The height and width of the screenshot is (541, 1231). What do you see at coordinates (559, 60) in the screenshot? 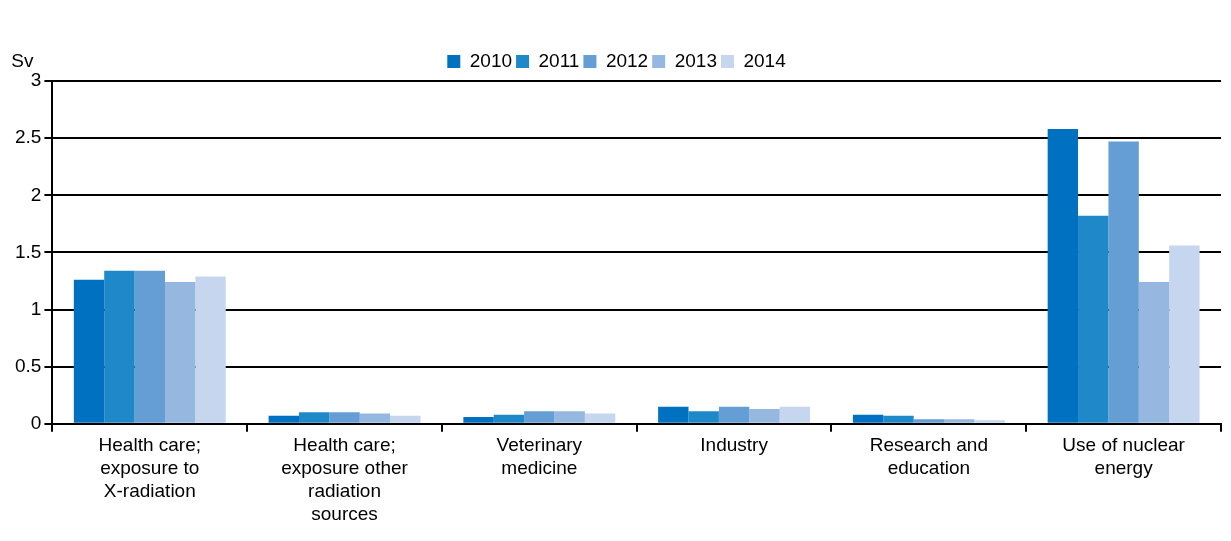
I see `legend-label: 2011` at bounding box center [559, 60].